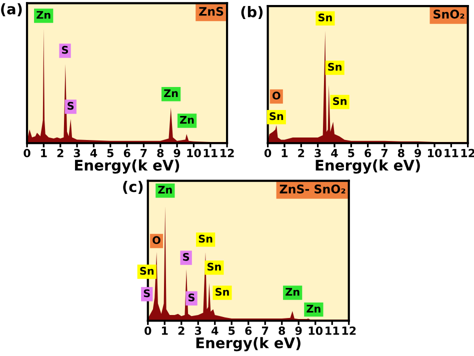  I want to click on text: SnO₂, so click(449, 14).